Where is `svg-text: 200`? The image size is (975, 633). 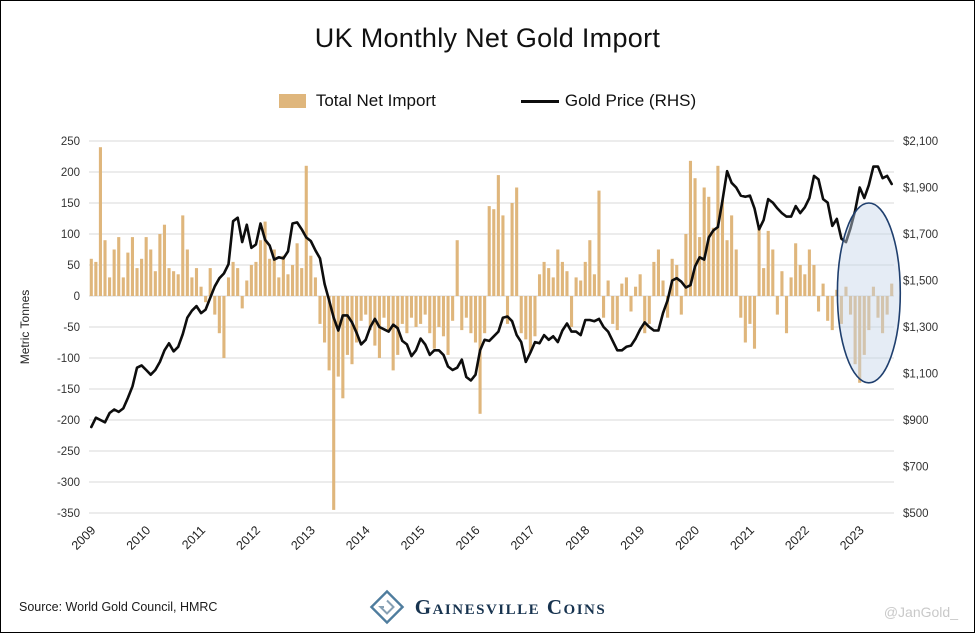 svg-text: 200 is located at coordinates (70, 173).